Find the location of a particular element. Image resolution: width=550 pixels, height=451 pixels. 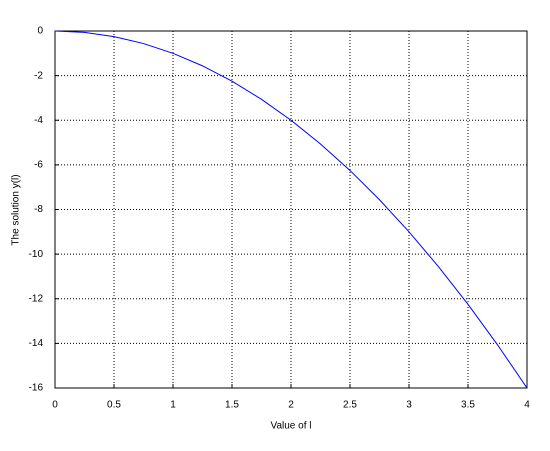

x-tick-label: 0 is located at coordinates (55, 405).